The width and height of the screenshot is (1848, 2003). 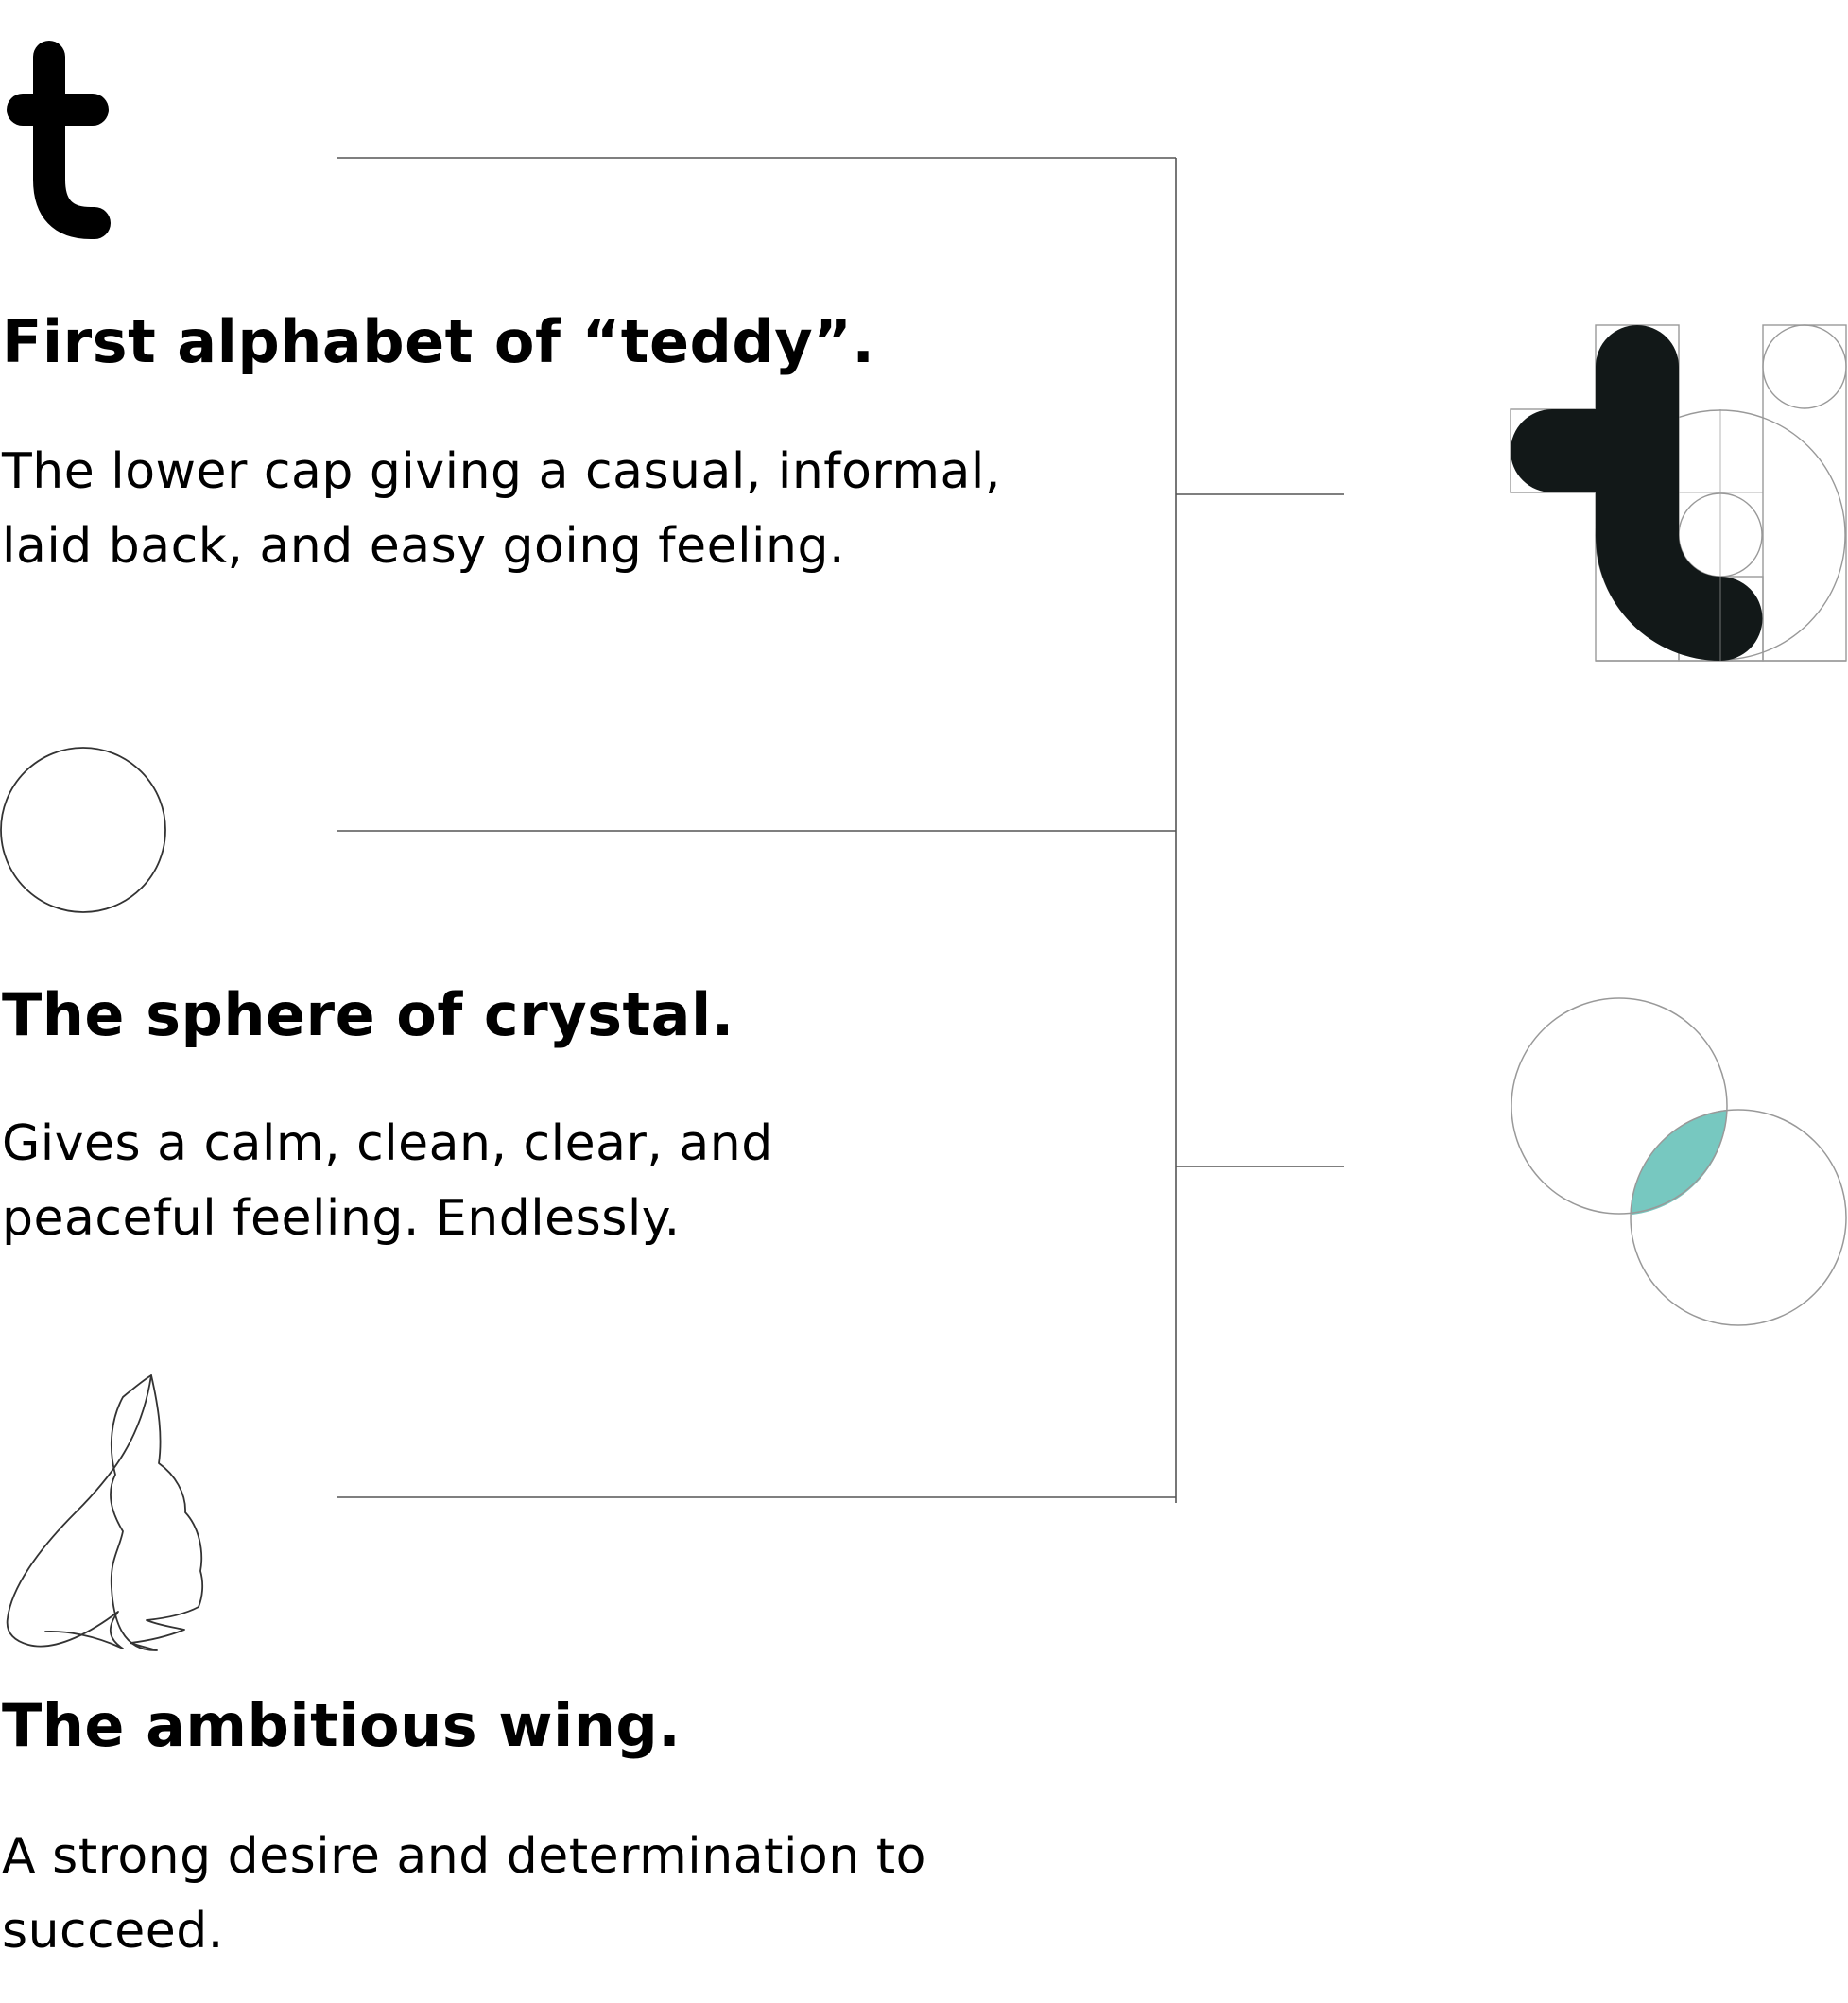 I want to click on heading-teddy-alphabet: First alphabet of “teddy”., so click(x=438, y=342).